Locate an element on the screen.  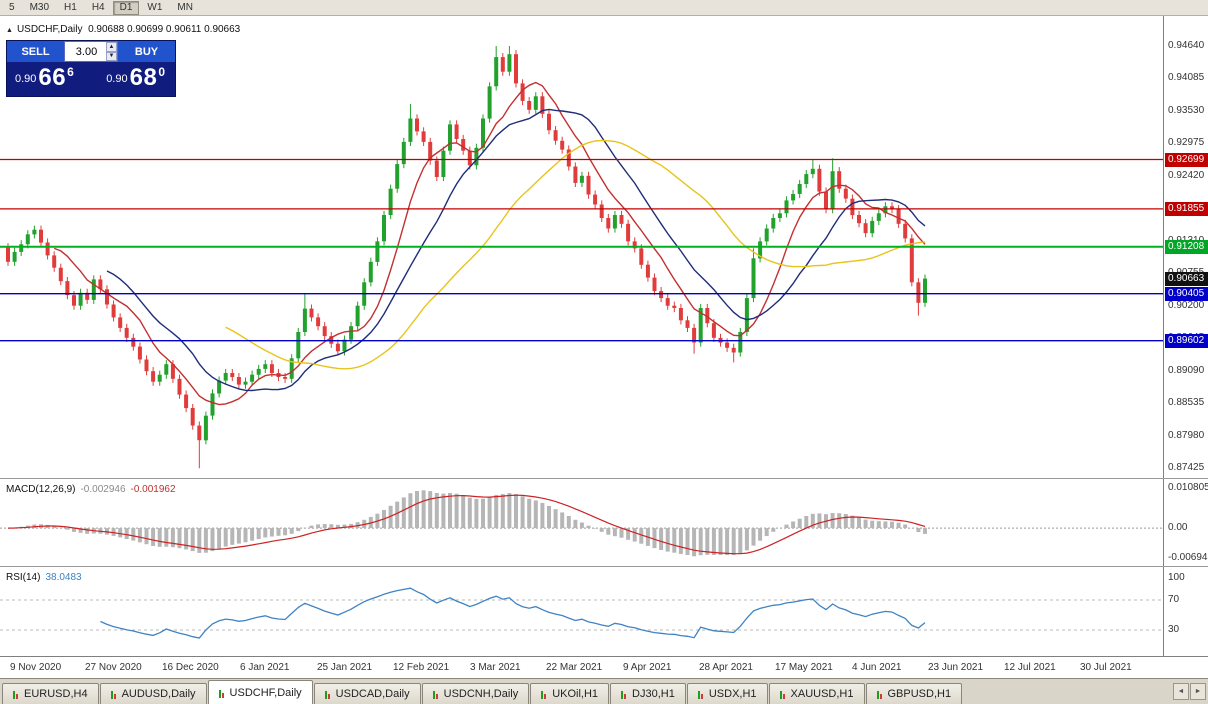
tab-ukoil-h1: UKOil,H1 is located at coordinates (570, 693).